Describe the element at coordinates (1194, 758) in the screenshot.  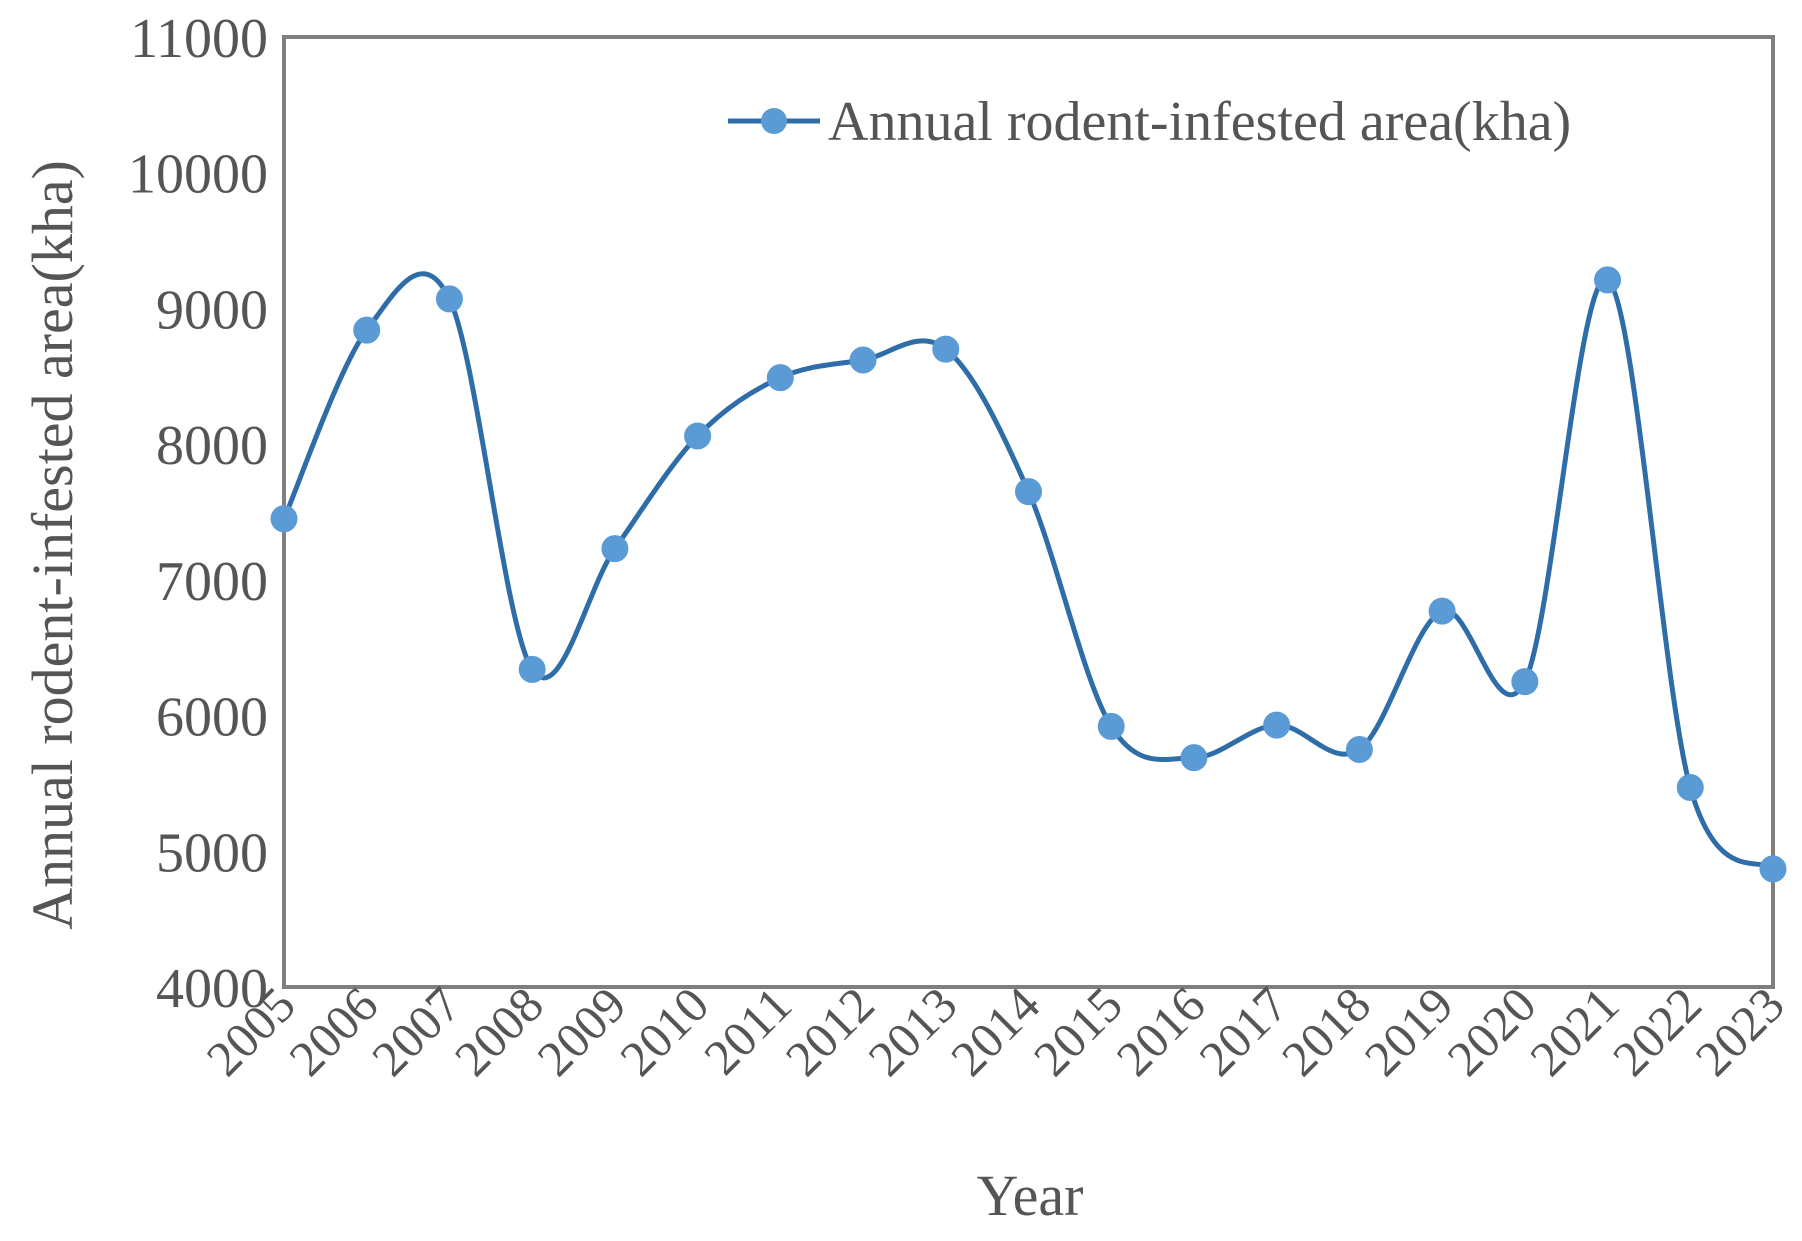
I see `data-point-2016` at that location.